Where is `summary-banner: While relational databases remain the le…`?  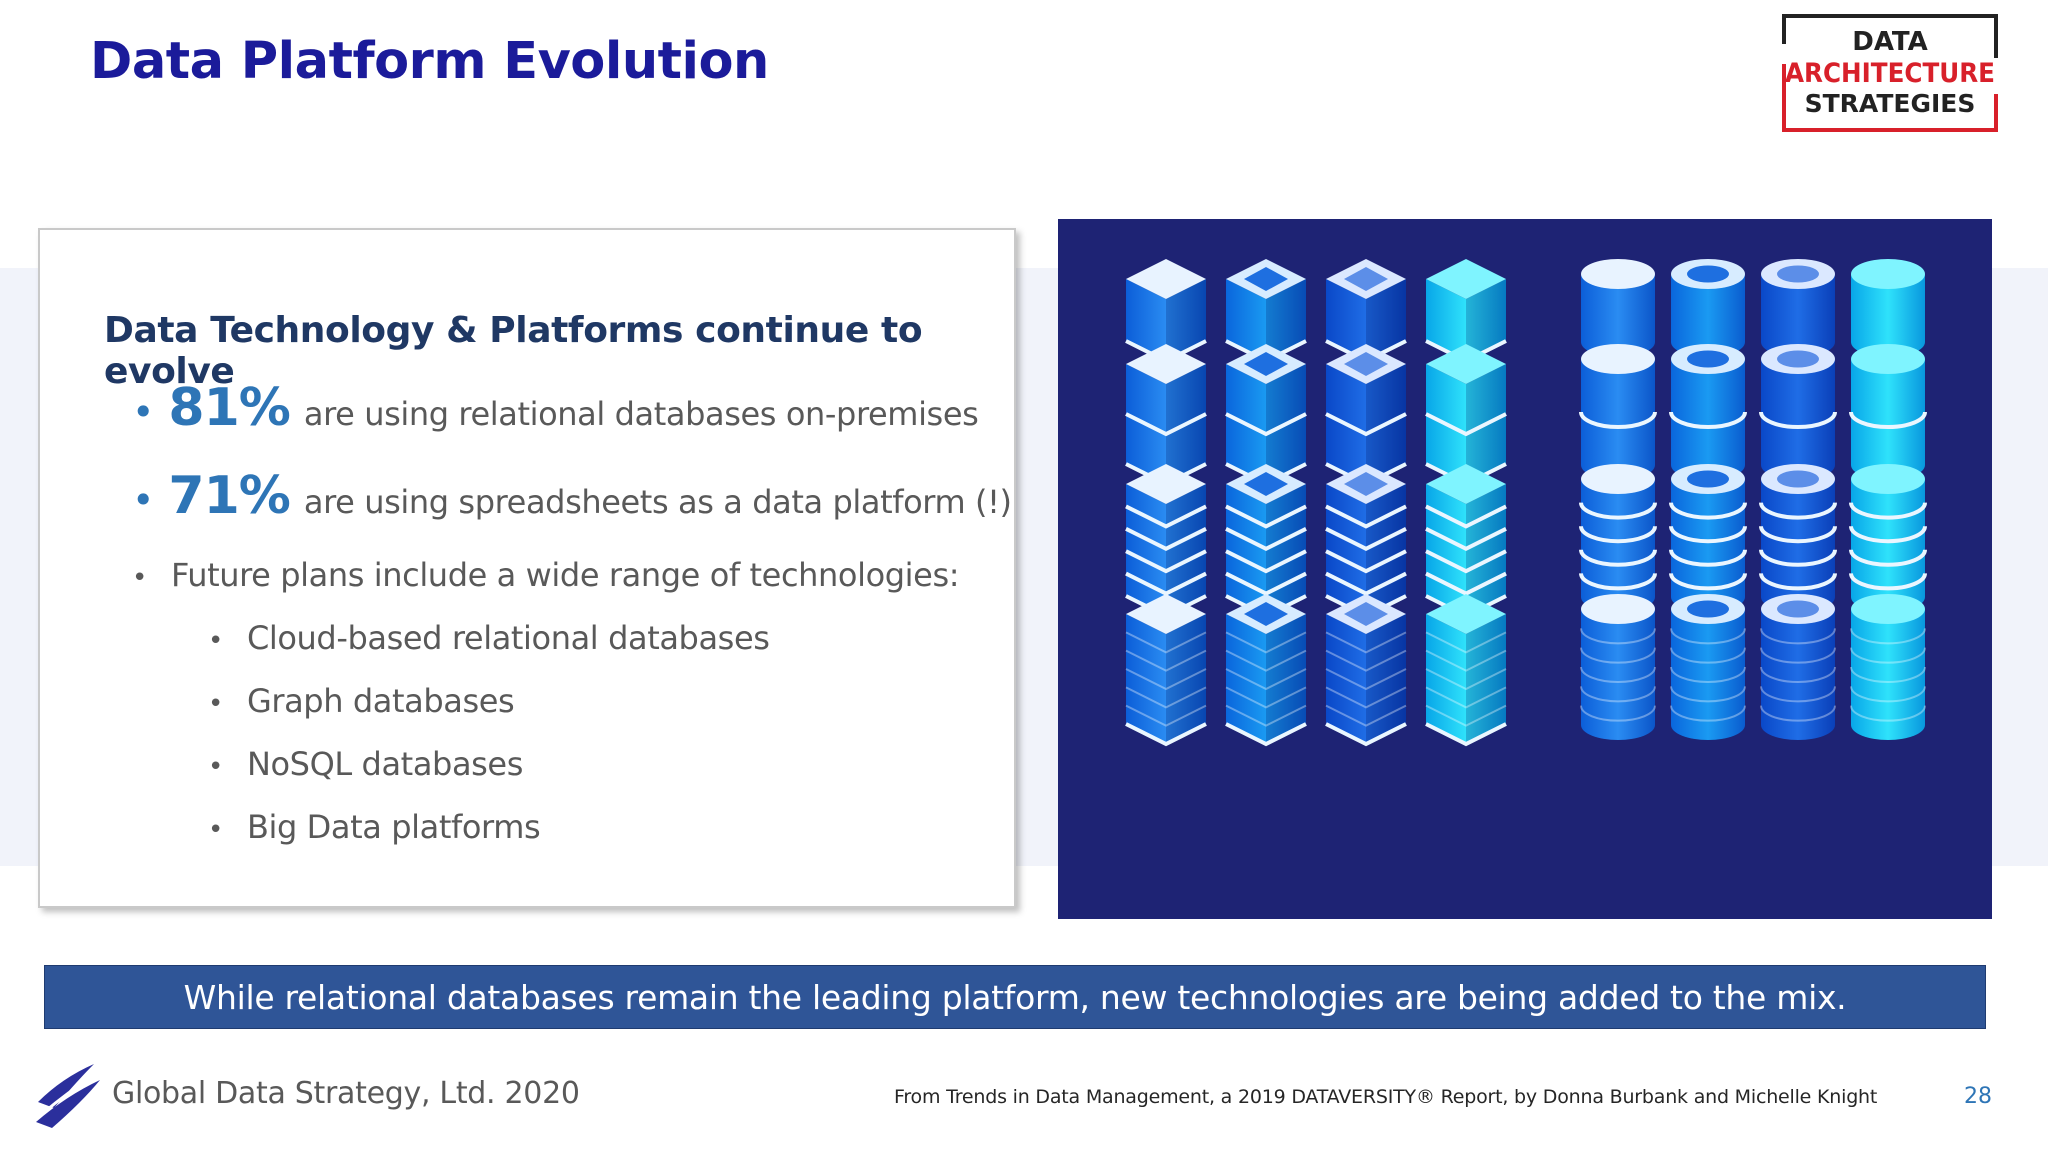
summary-banner: While relational databases remain the le… is located at coordinates (1015, 997).